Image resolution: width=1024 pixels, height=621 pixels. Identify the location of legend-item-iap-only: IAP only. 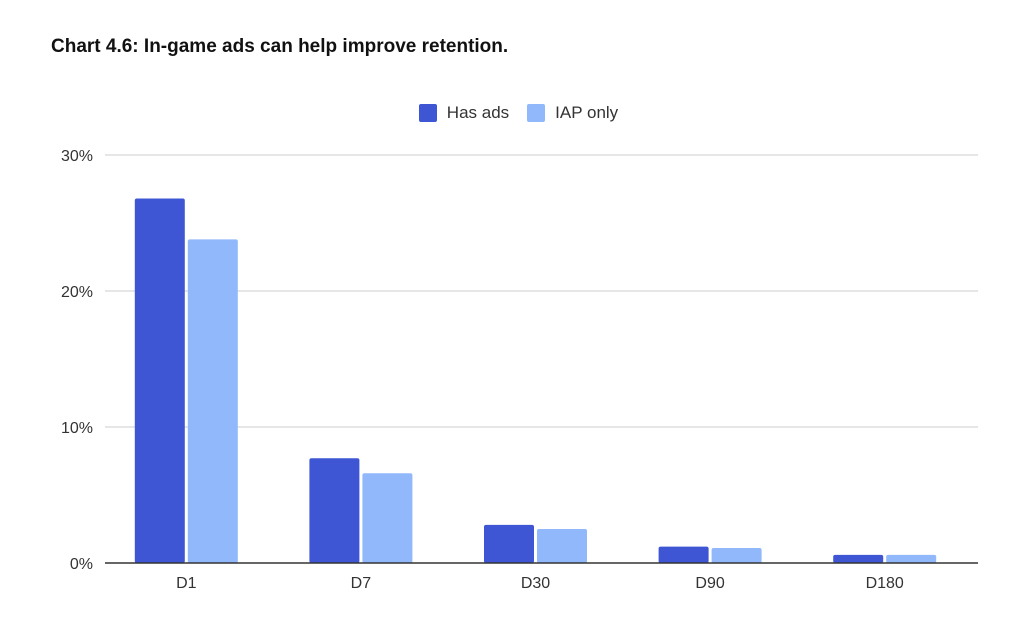
(572, 113).